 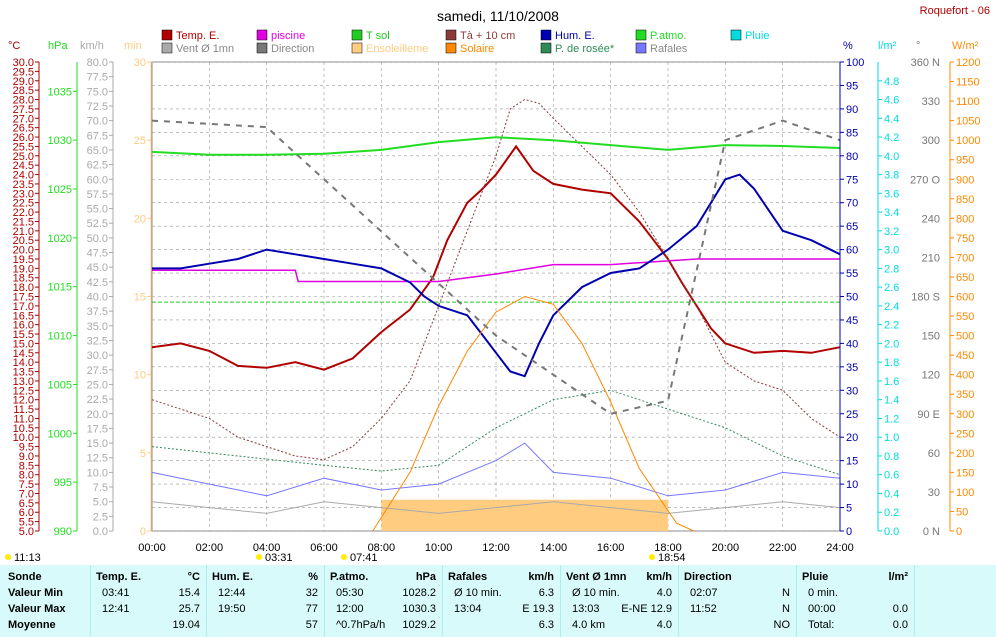 I want to click on solar-axis-tick: 0, so click(x=959, y=532).